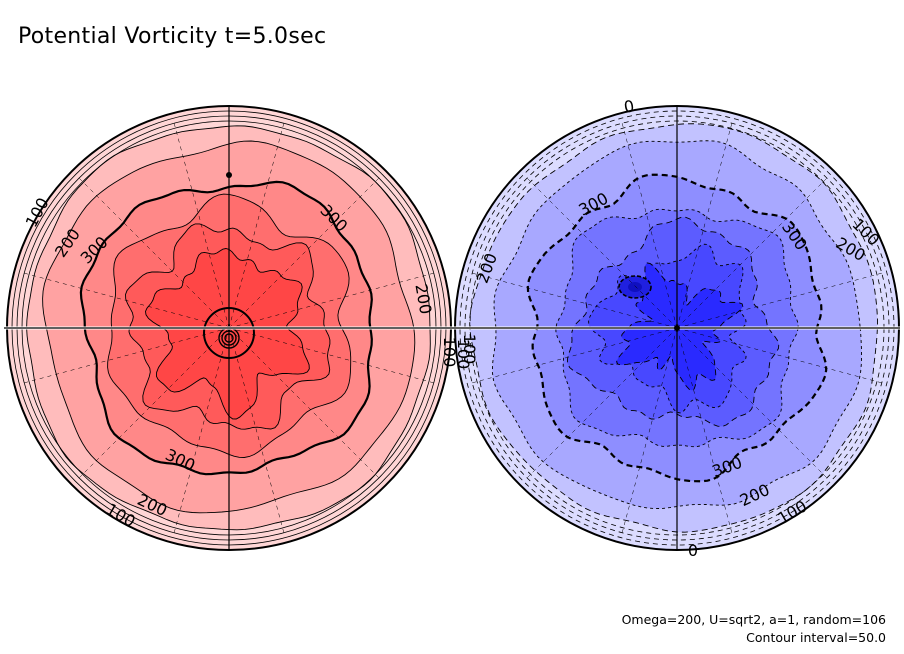 The height and width of the screenshot is (654, 904). What do you see at coordinates (229, 175) in the screenshot?
I see `contour-marker` at bounding box center [229, 175].